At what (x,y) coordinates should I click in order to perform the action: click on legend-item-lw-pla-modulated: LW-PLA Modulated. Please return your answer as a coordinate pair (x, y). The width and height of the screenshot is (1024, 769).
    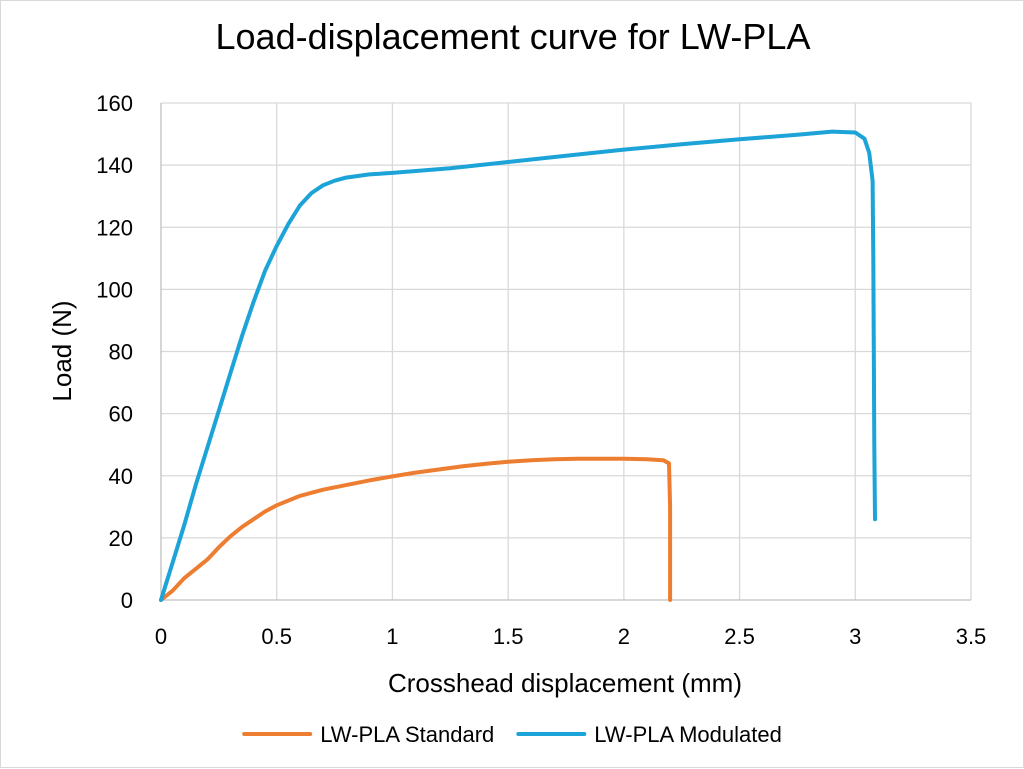
    Looking at the image, I should click on (649, 734).